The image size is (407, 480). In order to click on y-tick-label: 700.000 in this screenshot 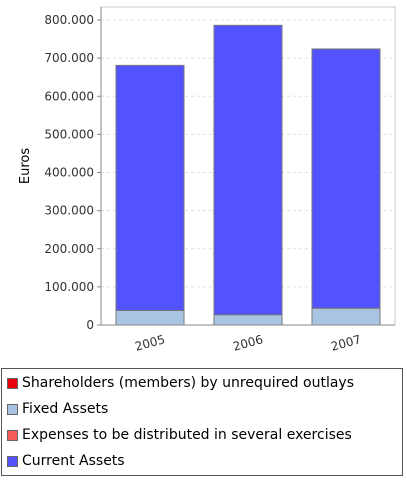, I will do `click(69, 58)`.